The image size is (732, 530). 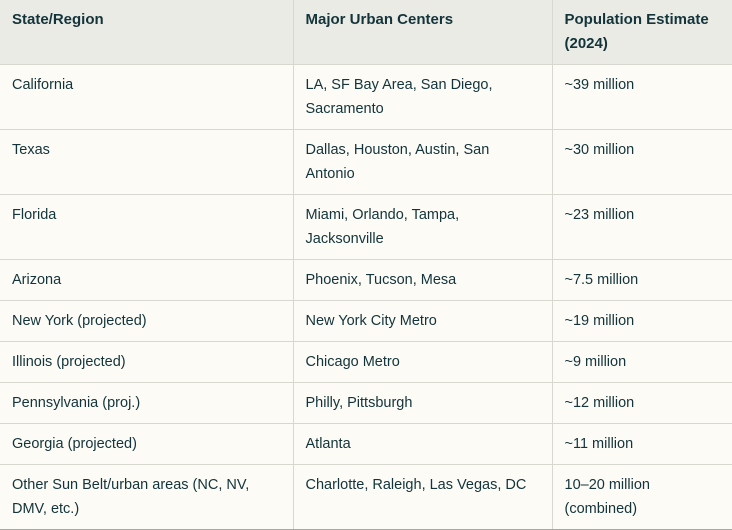 I want to click on table-cell-state: Texas, so click(x=146, y=162).